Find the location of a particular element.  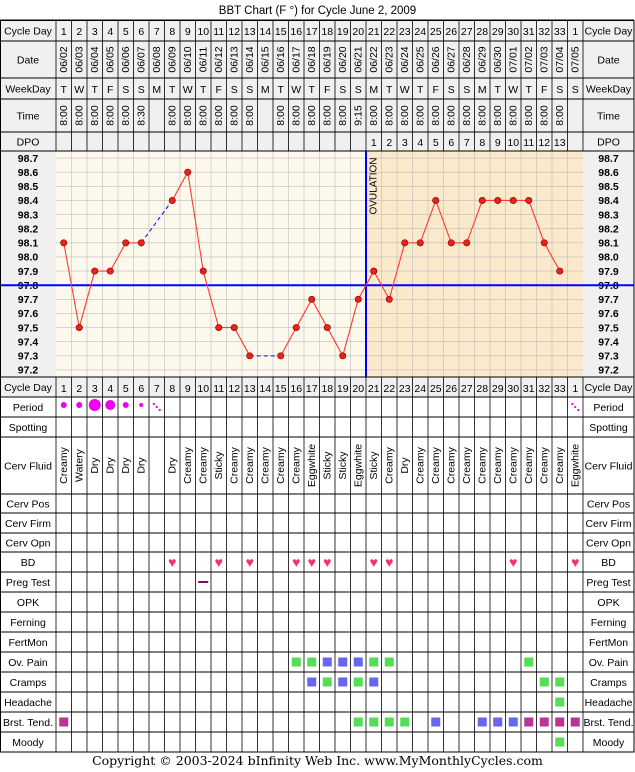

row-label-left: Brst. Tend. is located at coordinates (28, 723).